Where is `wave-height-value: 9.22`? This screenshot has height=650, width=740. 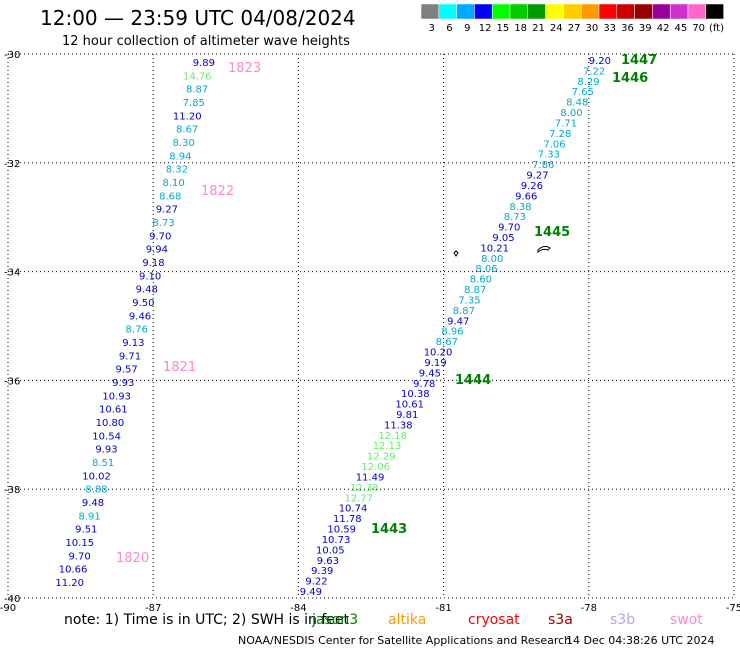
wave-height-value: 9.22 is located at coordinates (316, 582).